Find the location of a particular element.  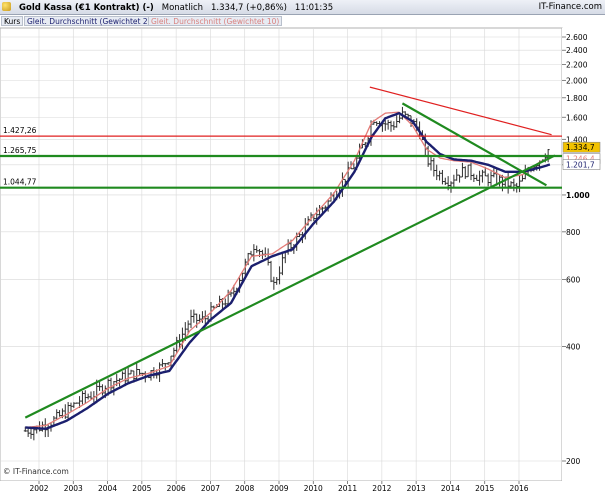

legend-sma10: Gleit. Durchschnitt (Gewichtet 10) is located at coordinates (215, 21).